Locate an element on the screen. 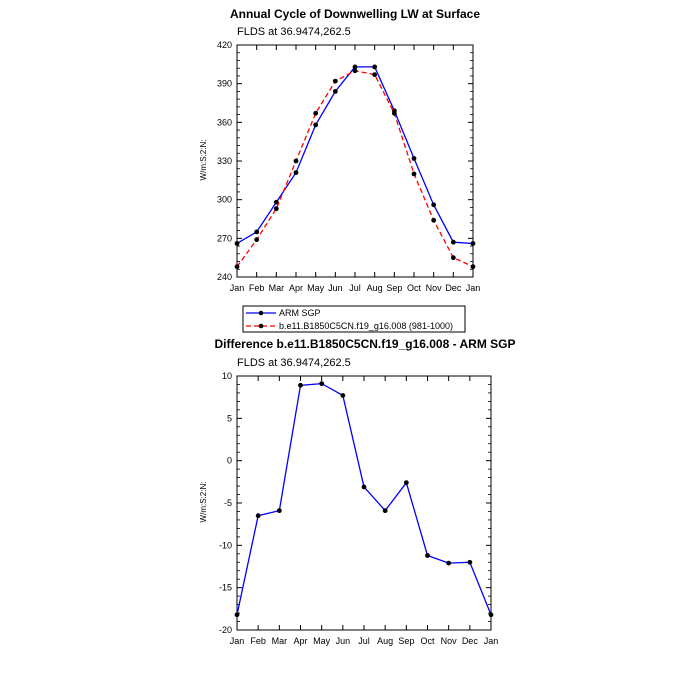 The height and width of the screenshot is (676, 675). legend-label-model: b.e11.B1850C5CN.f19_g16.008 (981-1000) is located at coordinates (366, 326).